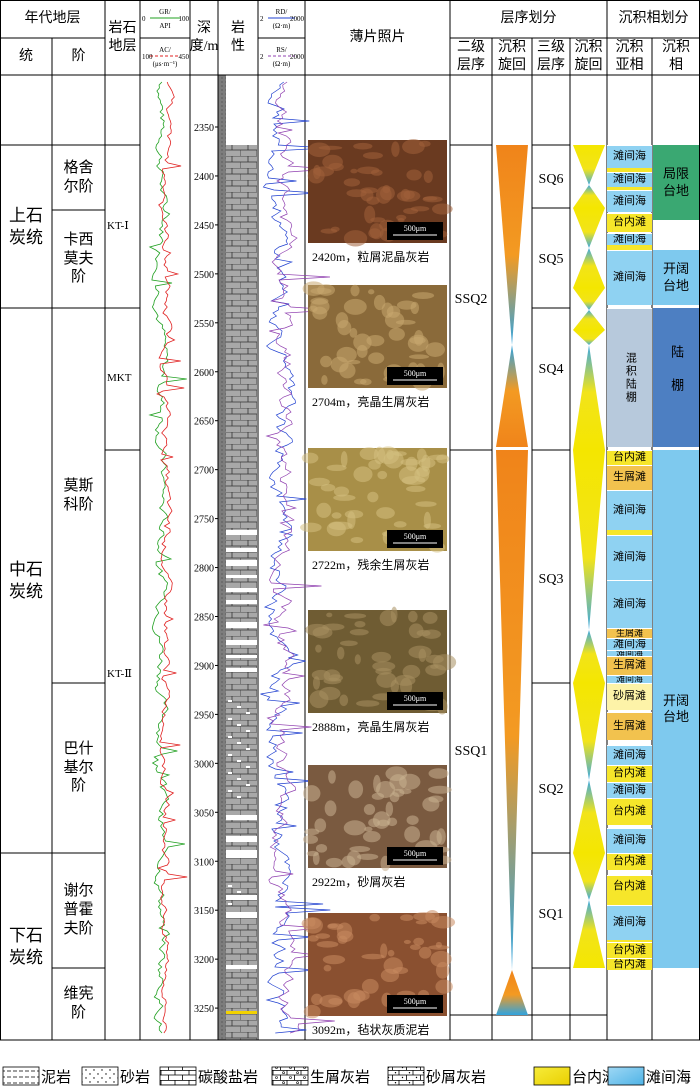  I want to click on facies-box: 陆棚, so click(676, 377).